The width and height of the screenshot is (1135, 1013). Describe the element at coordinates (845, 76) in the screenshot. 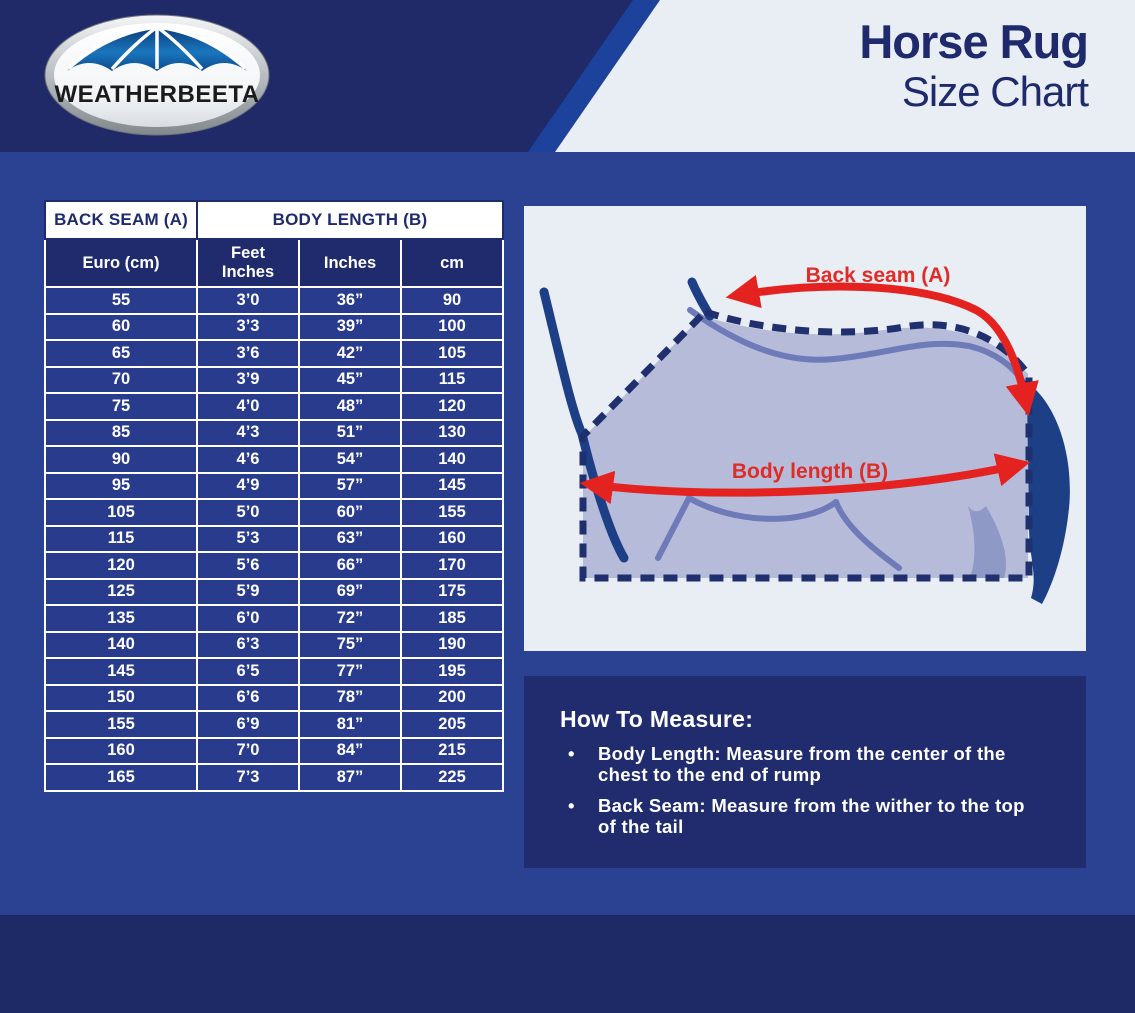

I see `header-light-panel` at that location.